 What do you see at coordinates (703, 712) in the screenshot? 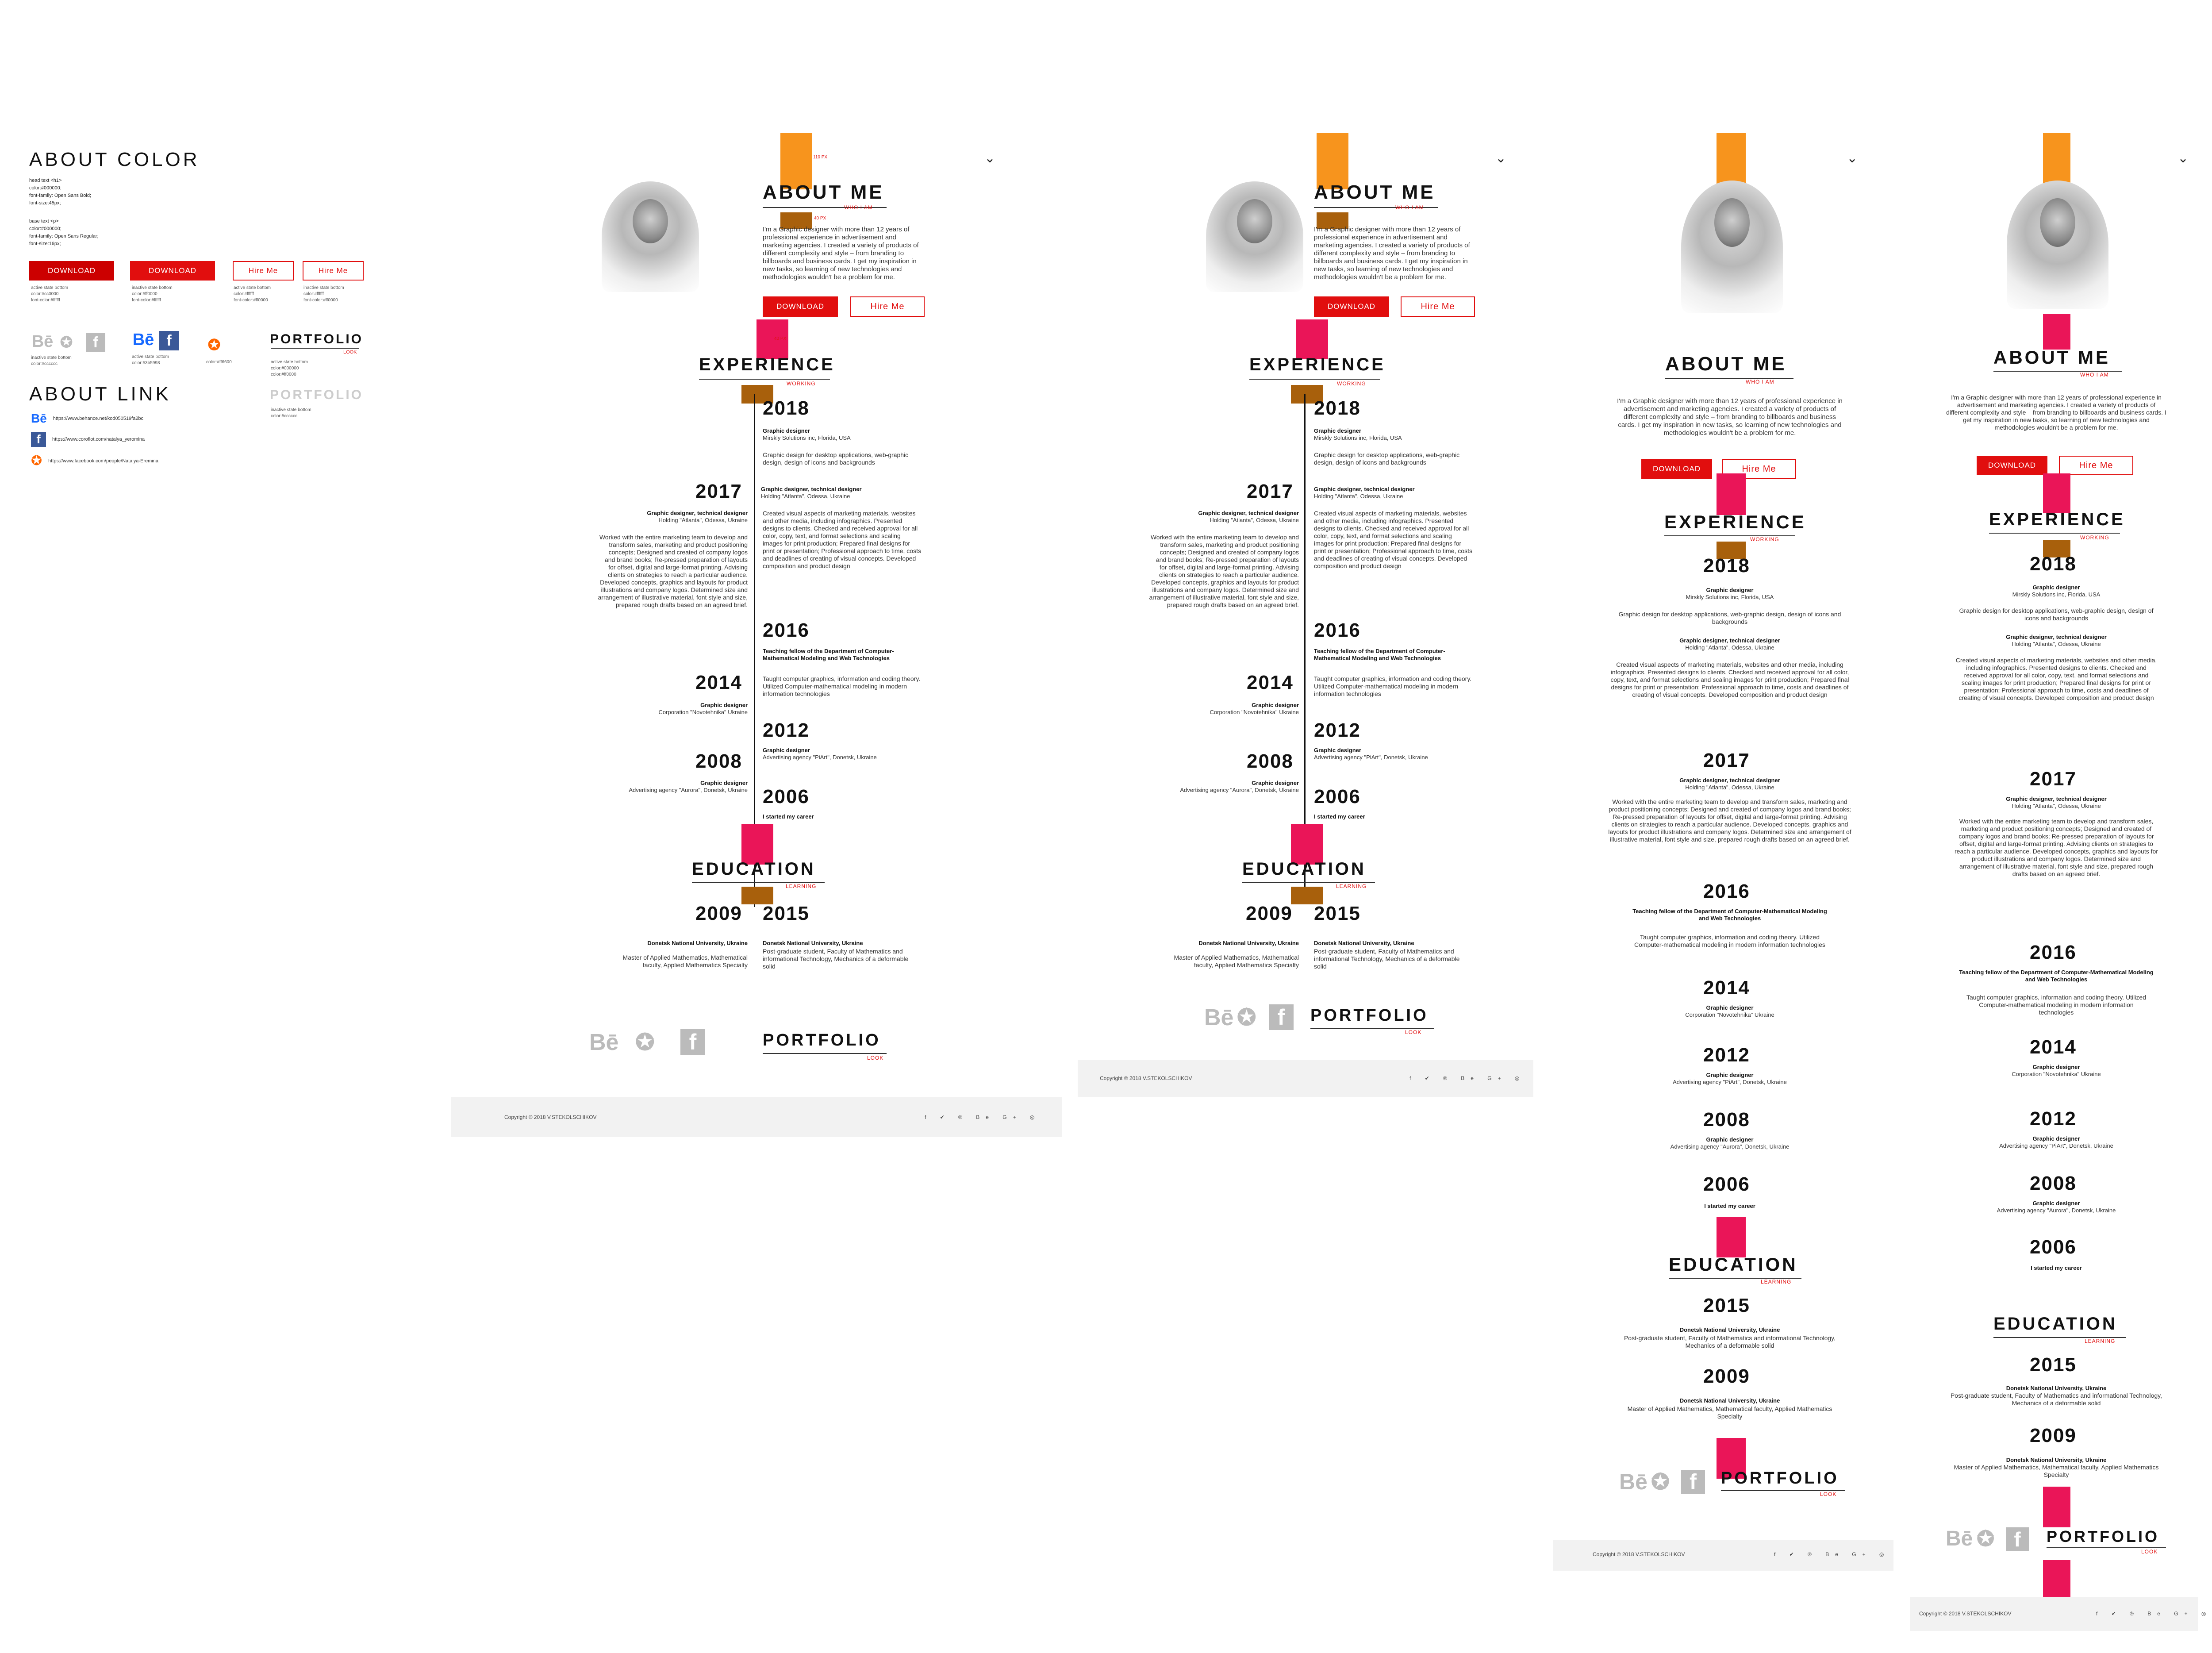
I see `place-2014: Corporation "Novotehnika" Ukraine` at bounding box center [703, 712].